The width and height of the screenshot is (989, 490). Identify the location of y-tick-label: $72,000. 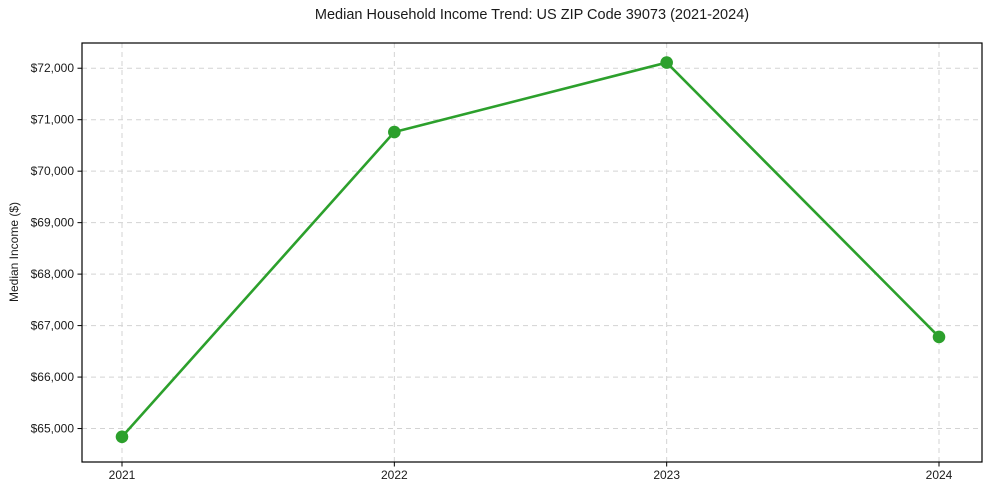
(53, 68).